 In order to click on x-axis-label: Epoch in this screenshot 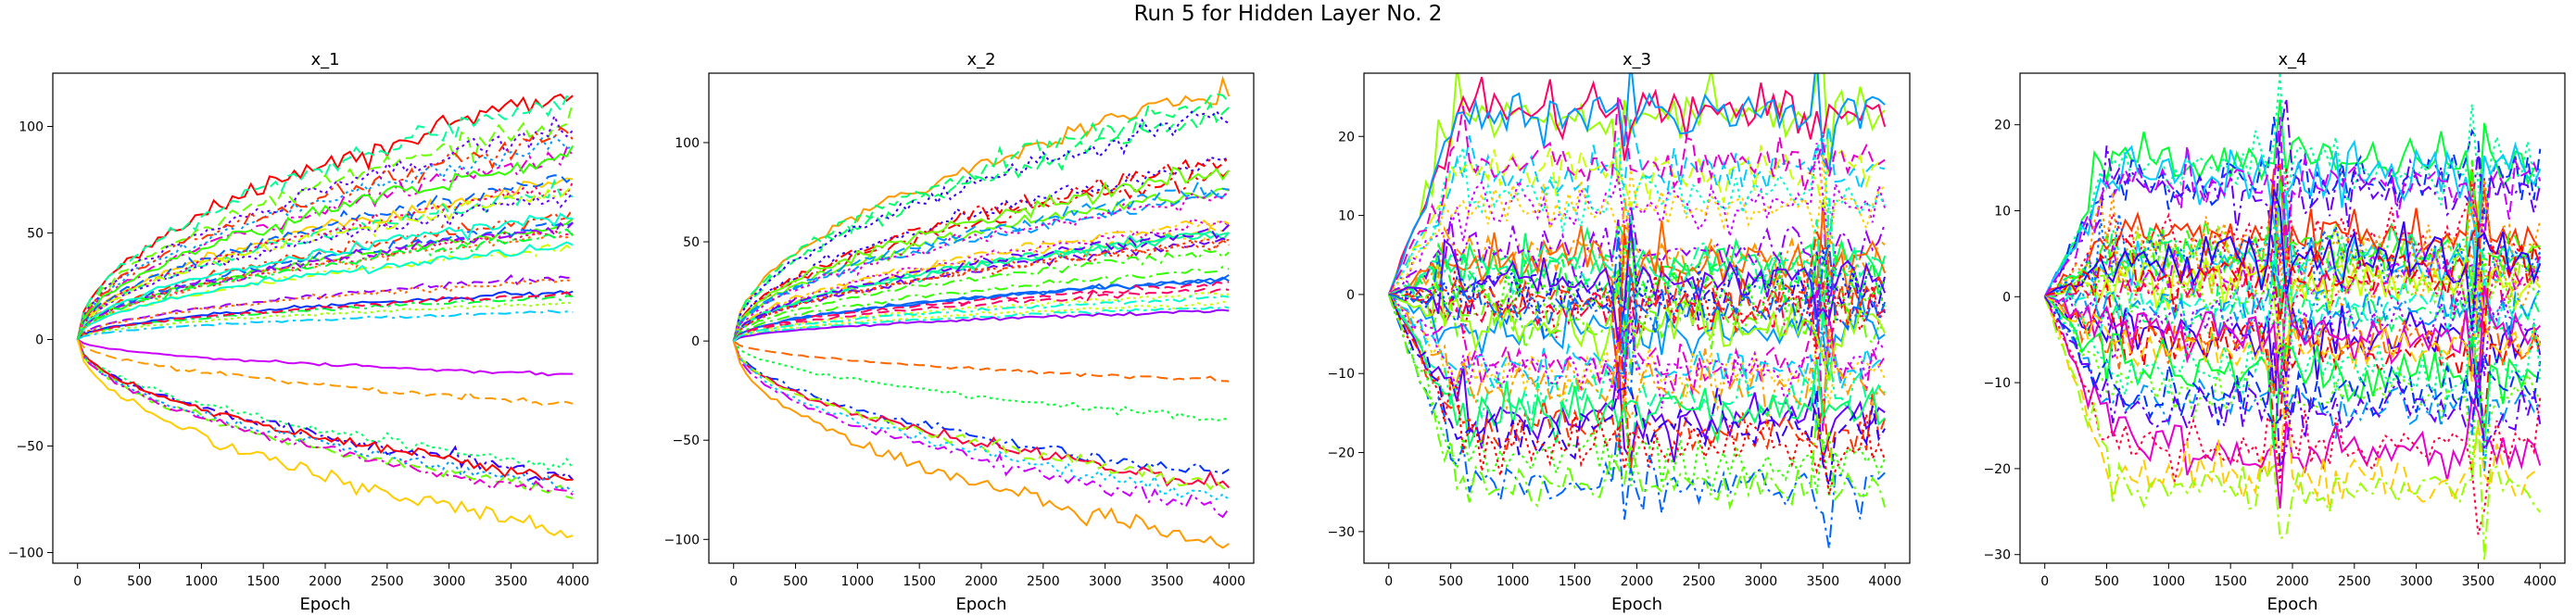, I will do `click(324, 604)`.